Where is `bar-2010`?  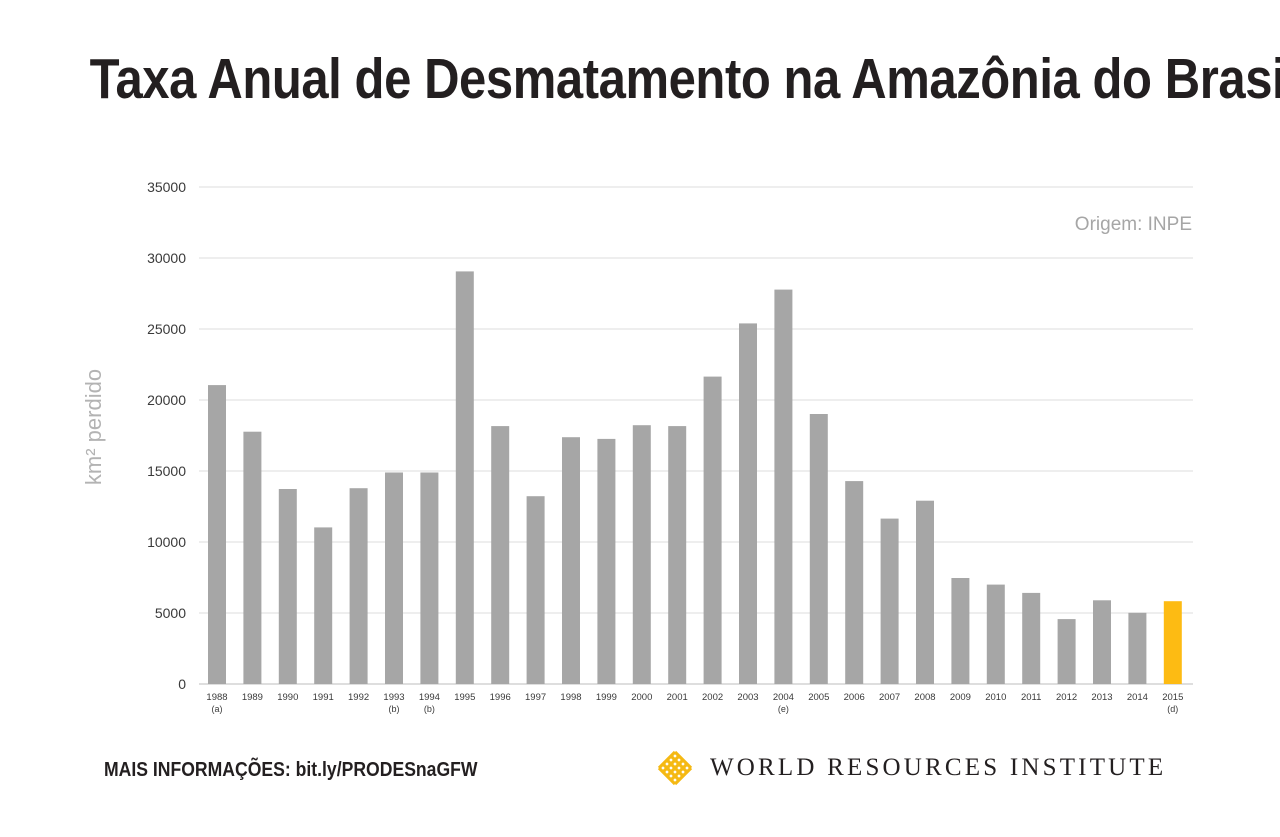 bar-2010 is located at coordinates (995, 634).